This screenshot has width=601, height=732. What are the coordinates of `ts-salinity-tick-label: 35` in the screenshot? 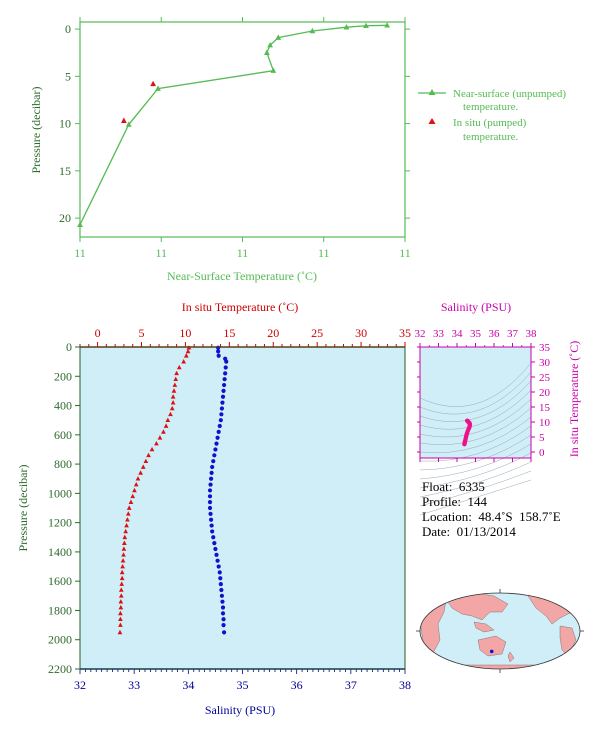 It's located at (476, 334).